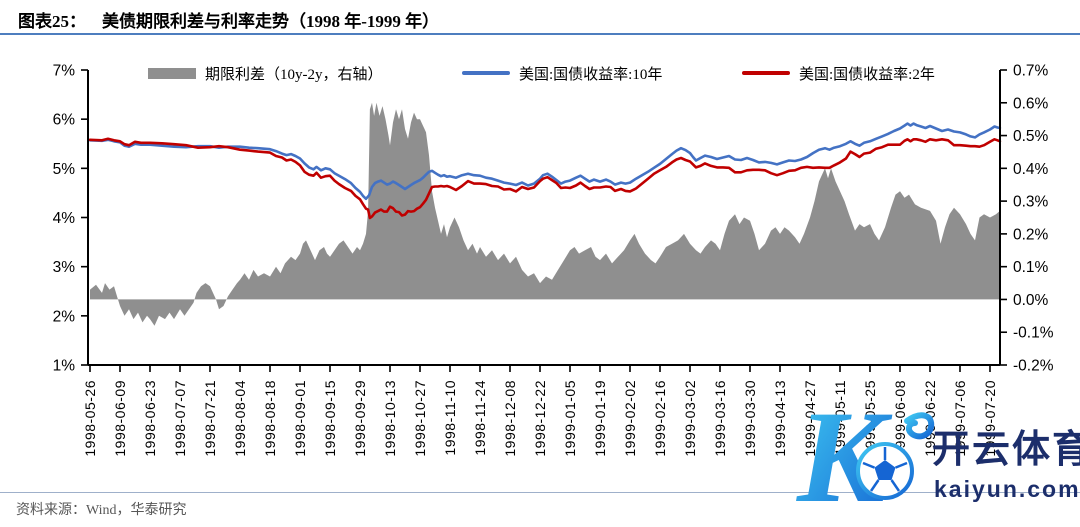 This screenshot has width=1080, height=527. Describe the element at coordinates (101, 510) in the screenshot. I see `source-text: 资料来源：Wind，华泰研究` at that location.